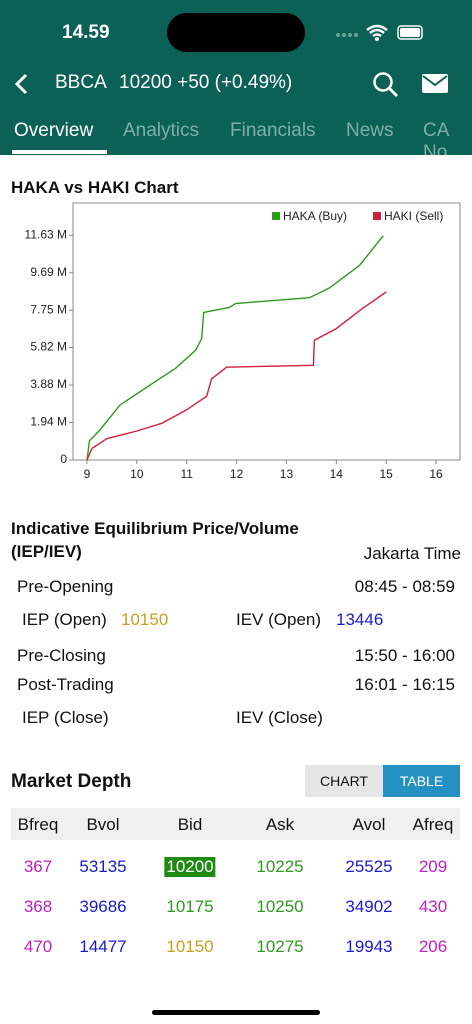 The height and width of the screenshot is (1024, 472). Describe the element at coordinates (95, 187) in the screenshot. I see `chart-title: HAKA vs HAKI Chart` at that location.